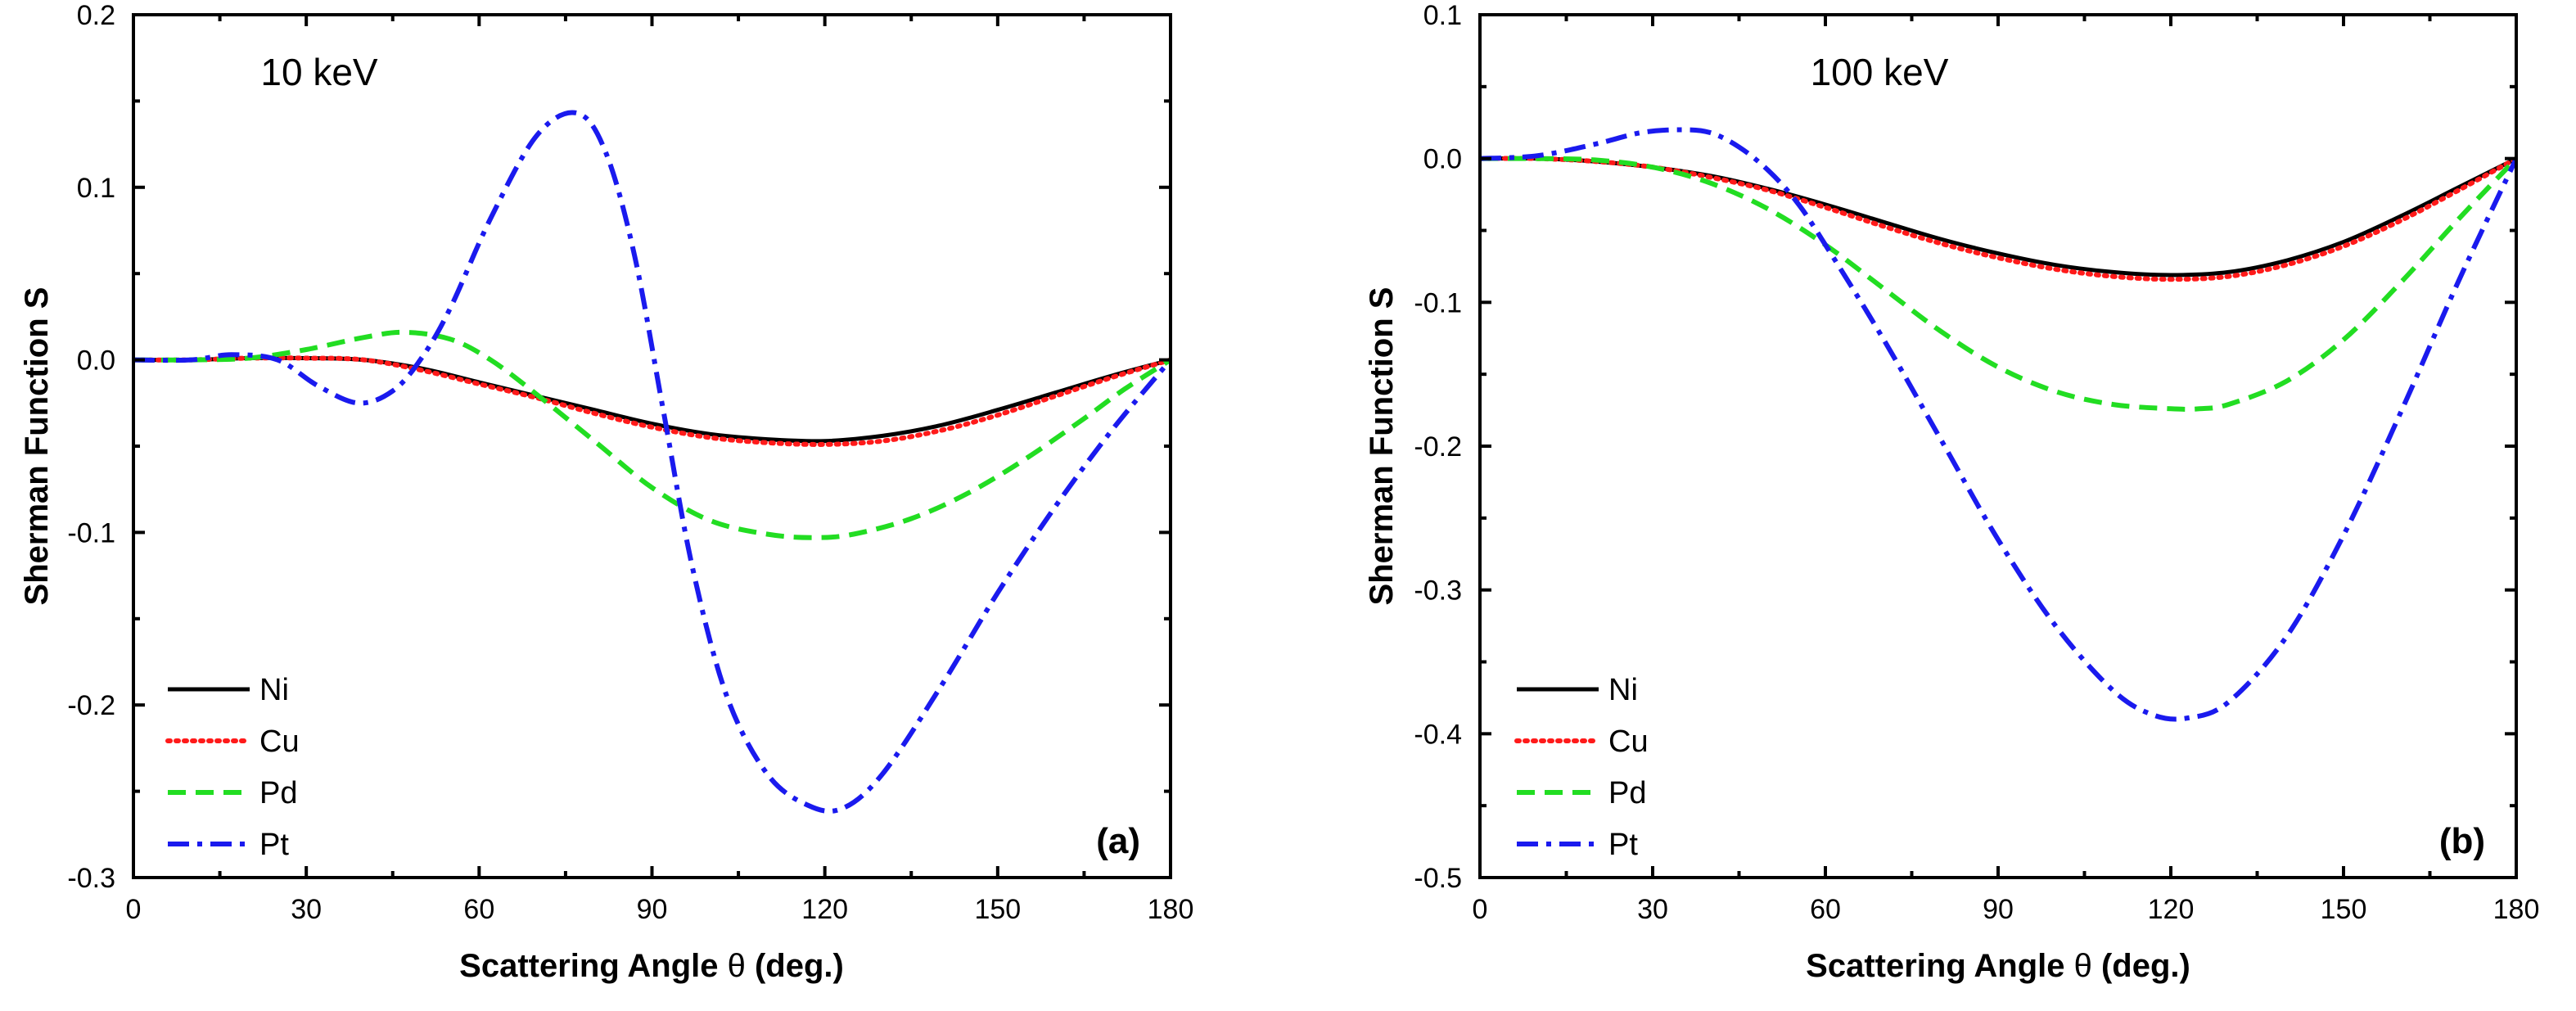  Describe the element at coordinates (274, 845) in the screenshot. I see `legend-label-pt-a: Pt` at that location.